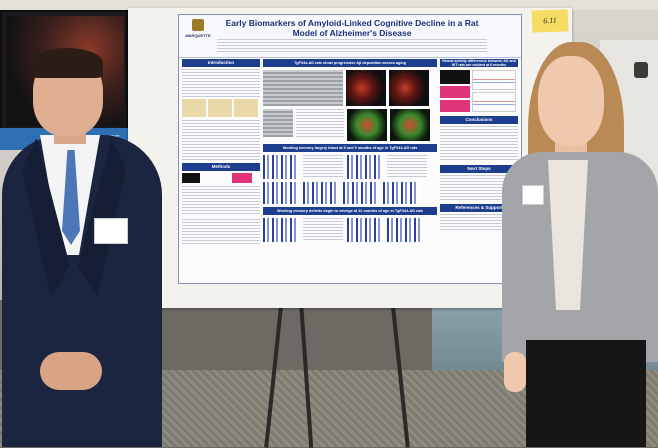 This screenshot has width=658, height=448. I want to click on section-methods: Methods, so click(221, 167).